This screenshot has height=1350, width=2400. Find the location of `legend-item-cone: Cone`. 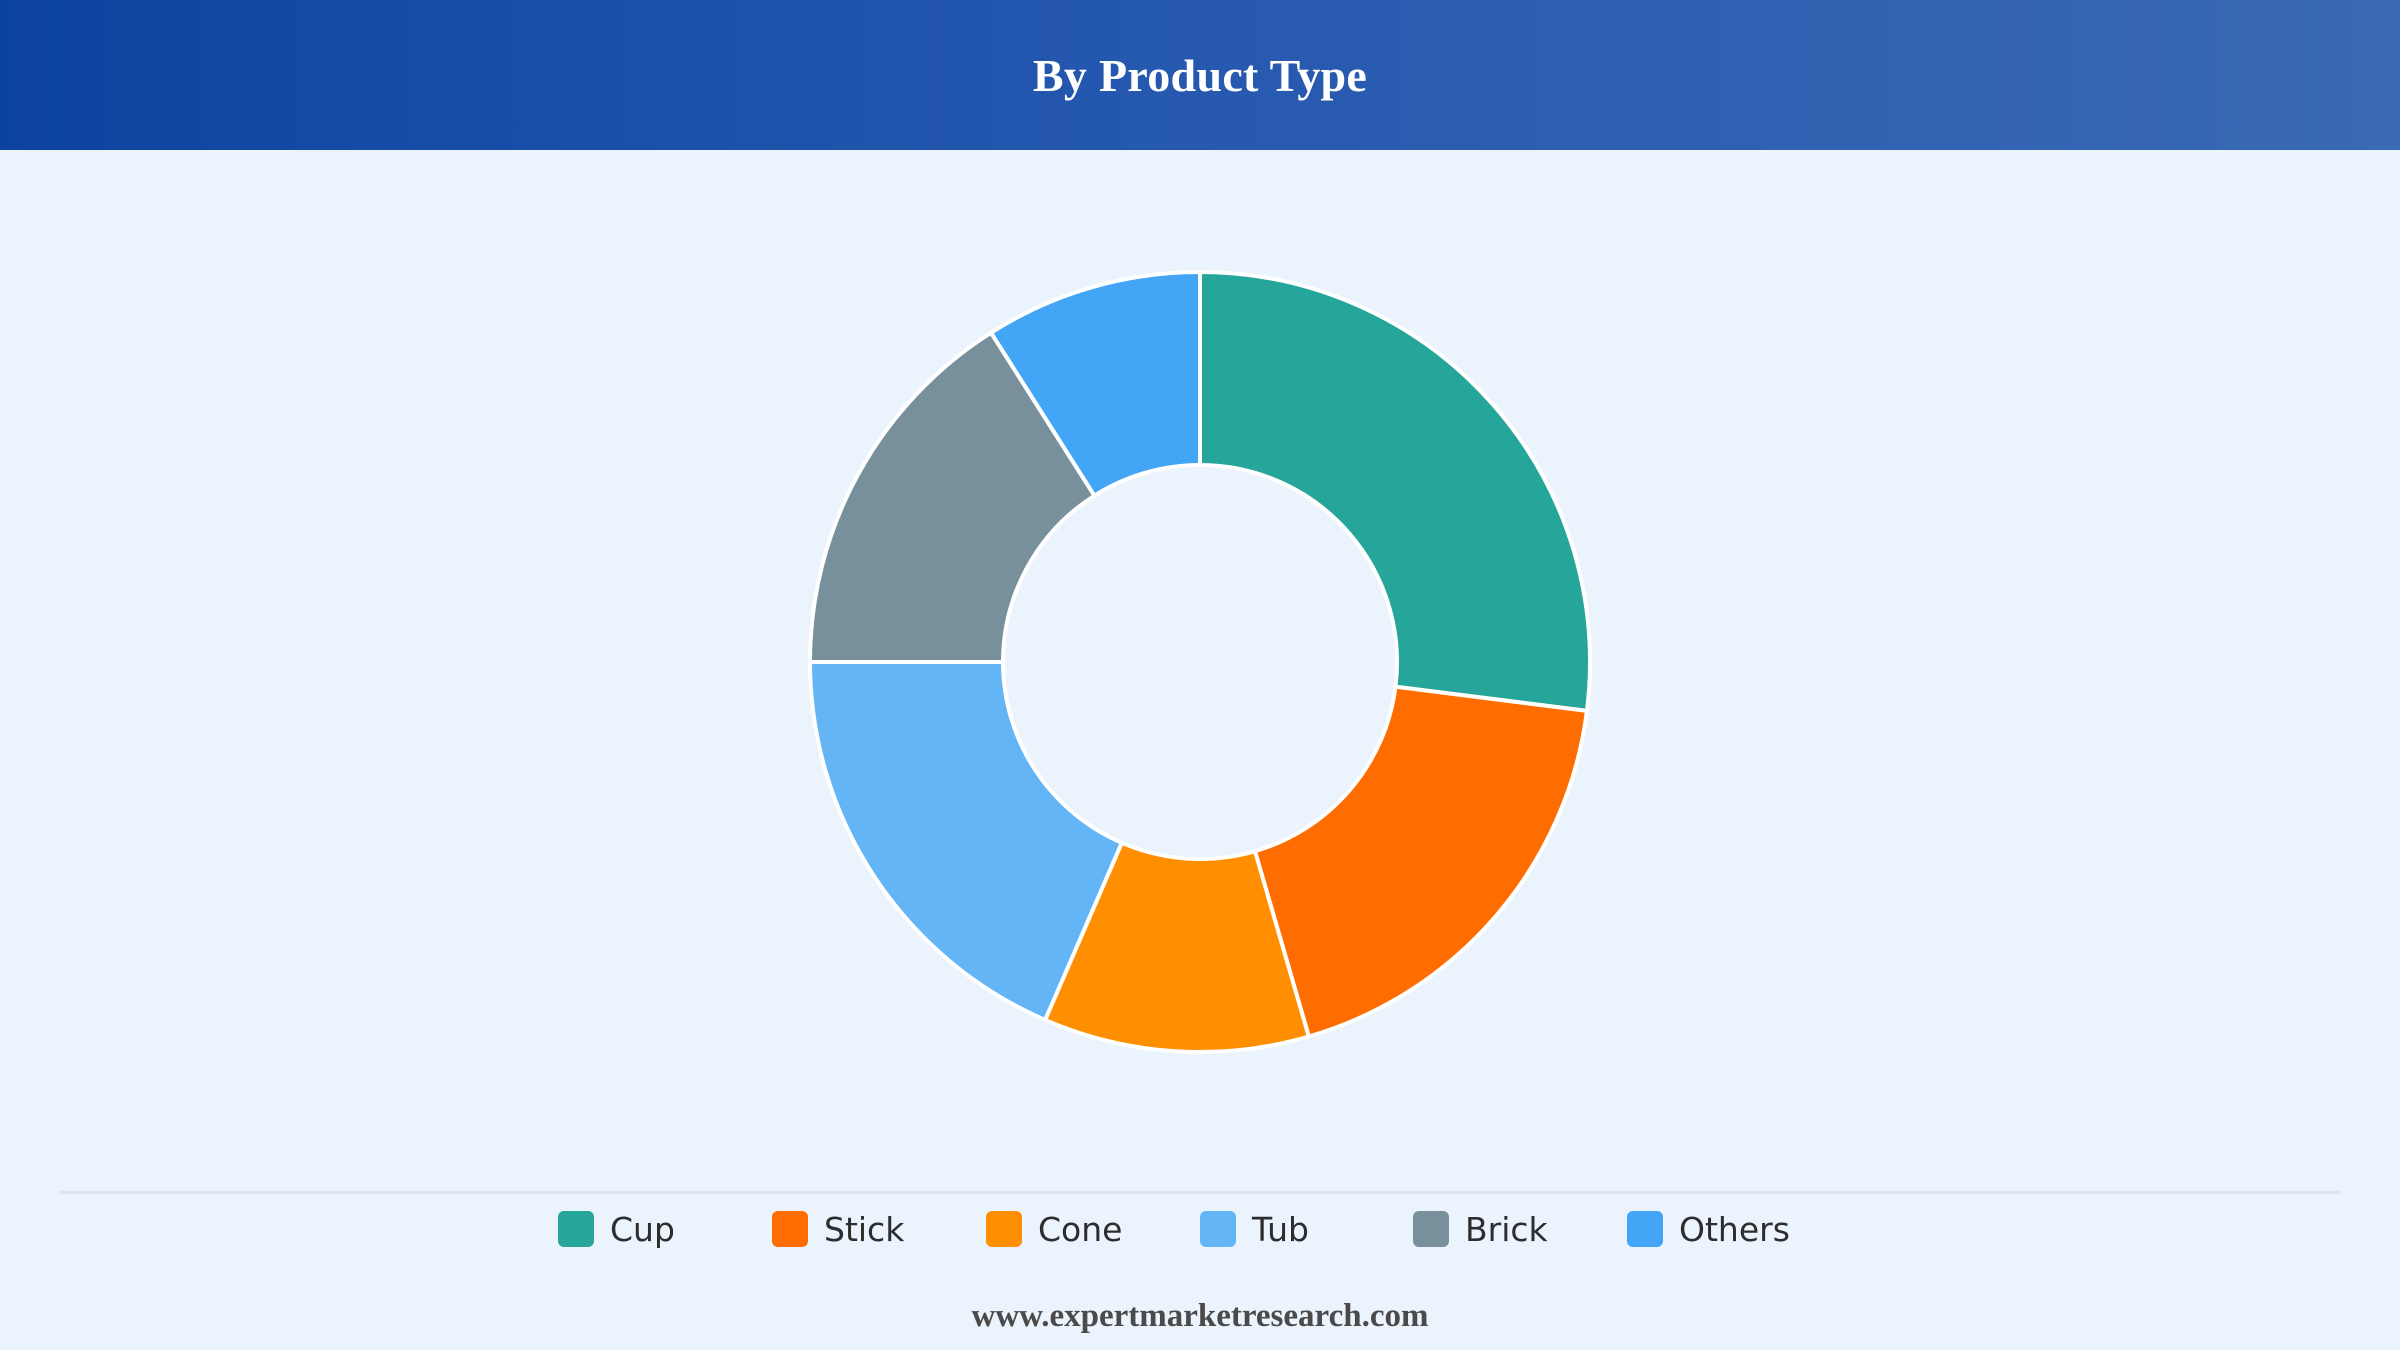

legend-item-cone: Cone is located at coordinates (1054, 1229).